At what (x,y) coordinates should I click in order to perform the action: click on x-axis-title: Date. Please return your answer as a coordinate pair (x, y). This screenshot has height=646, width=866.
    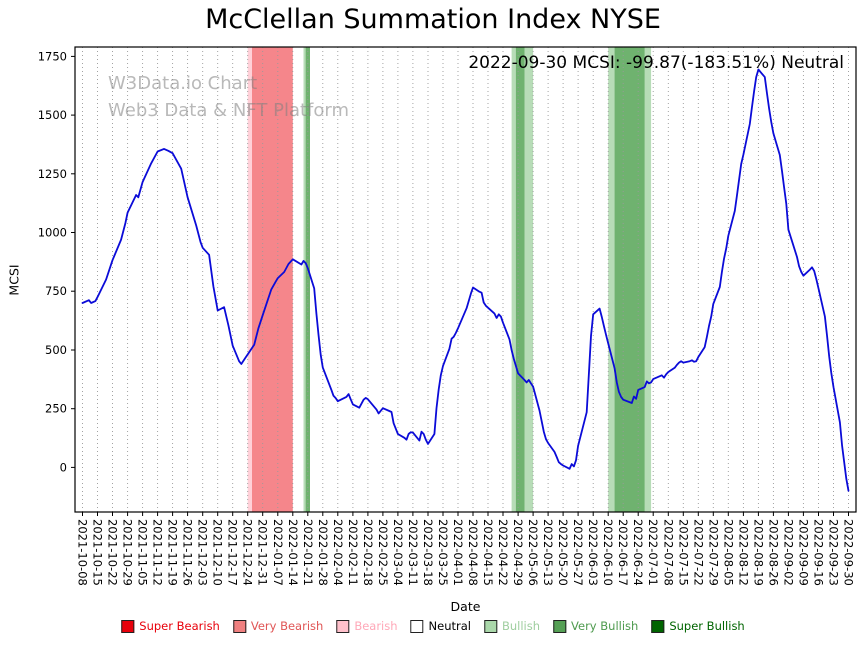
    Looking at the image, I should click on (465, 606).